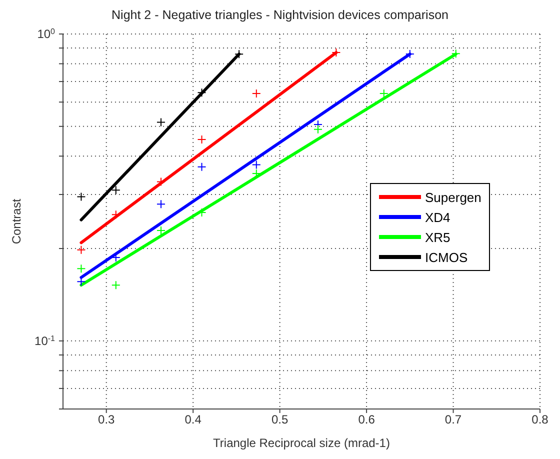 The width and height of the screenshot is (560, 459). I want to click on x-axis-title: Triangle Reciprocal size (mrad-1), so click(301, 443).